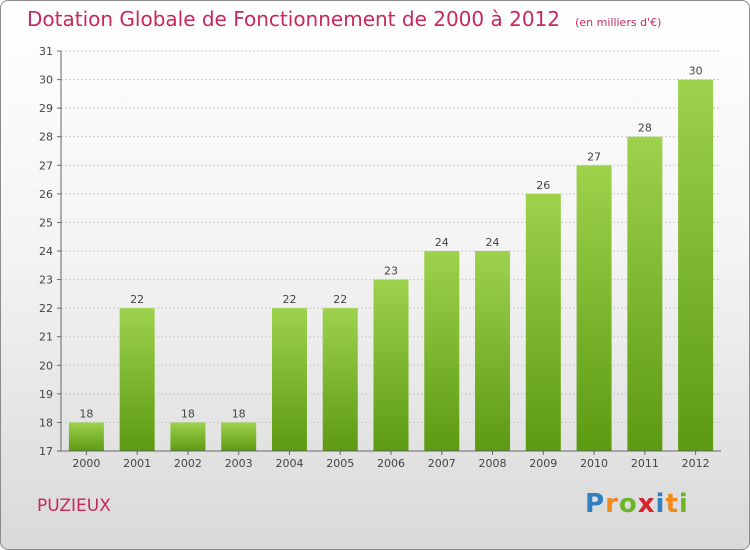 This screenshot has width=750, height=550. I want to click on x-tick-label: 2001, so click(137, 463).